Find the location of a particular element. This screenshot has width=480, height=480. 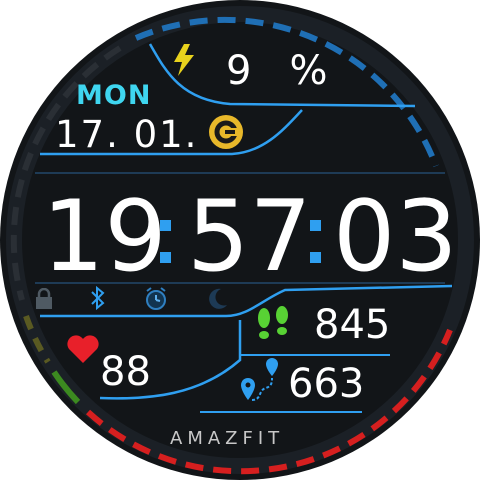

heart-icon is located at coordinates (83, 349).